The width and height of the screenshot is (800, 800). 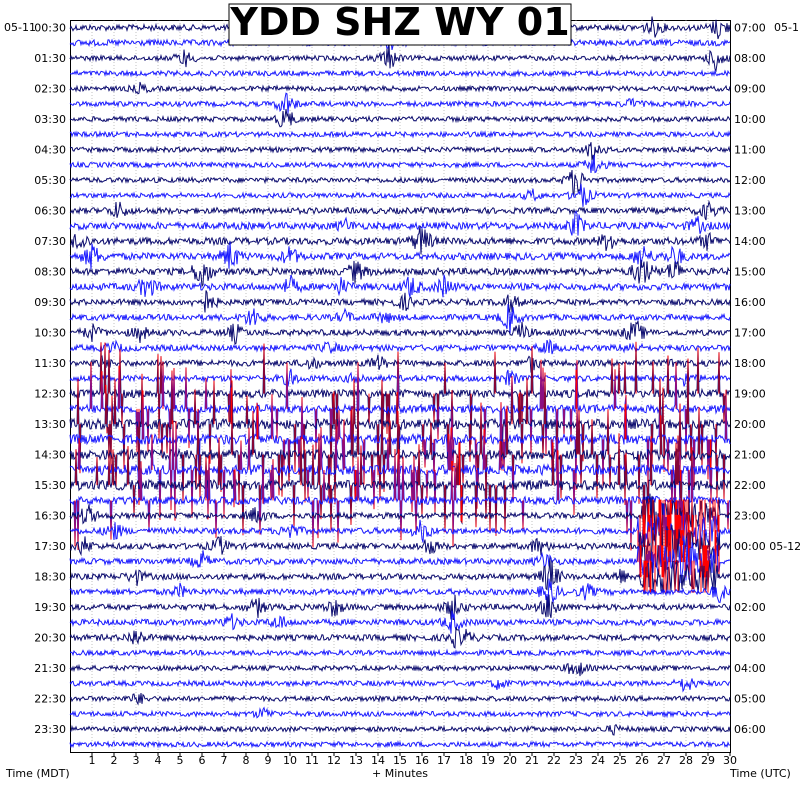 What do you see at coordinates (708, 760) in the screenshot?
I see `x-tick-label: 29` at bounding box center [708, 760].